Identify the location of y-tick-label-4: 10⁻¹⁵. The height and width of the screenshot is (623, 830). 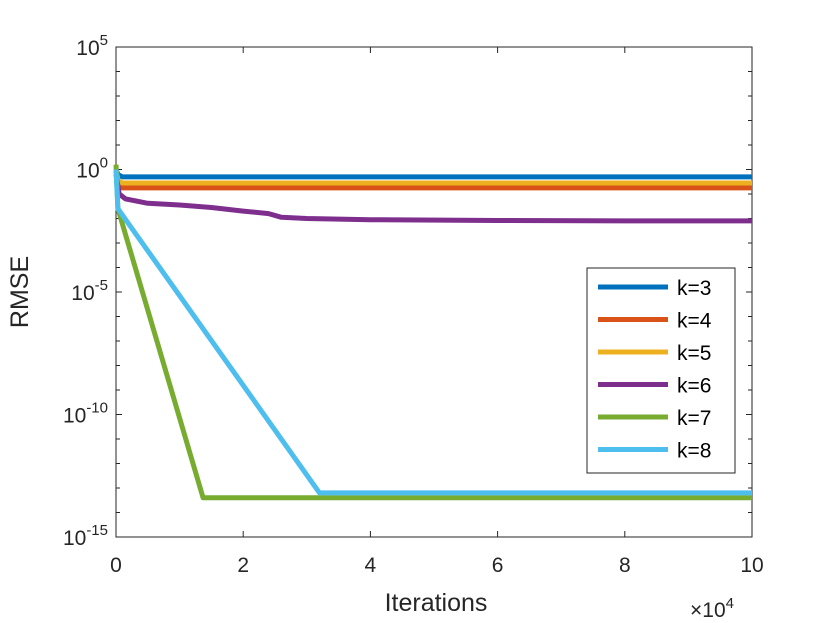
(85, 536).